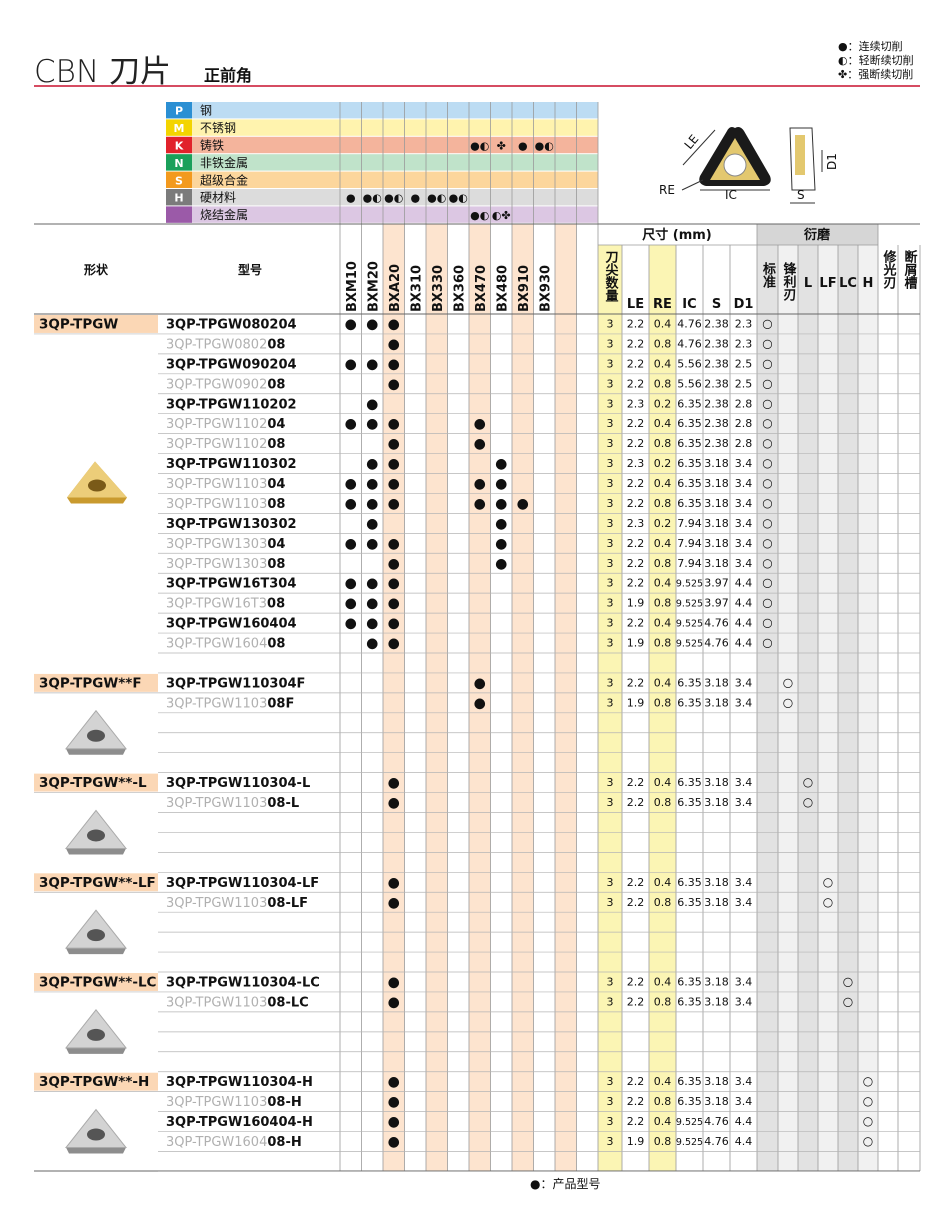  I want to click on group-label-bg, so click(96, 782).